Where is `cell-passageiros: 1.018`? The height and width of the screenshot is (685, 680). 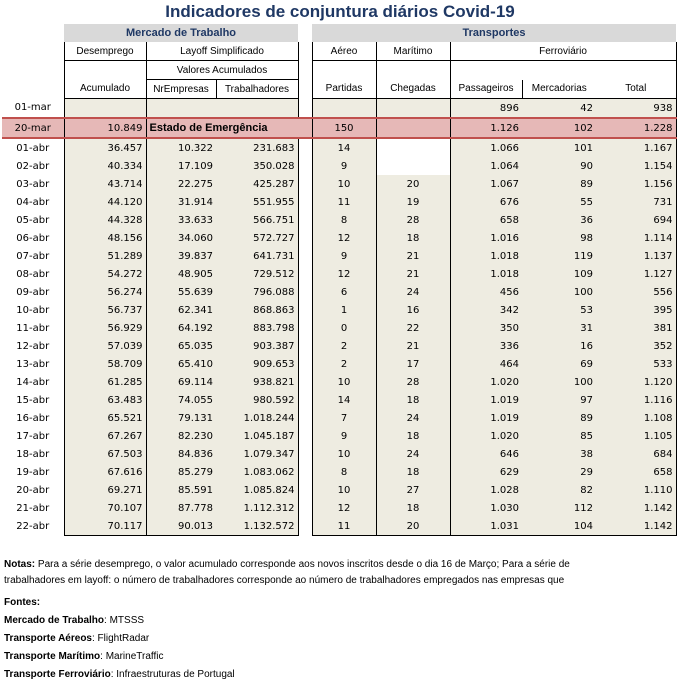
cell-passageiros: 1.018 is located at coordinates (486, 274).